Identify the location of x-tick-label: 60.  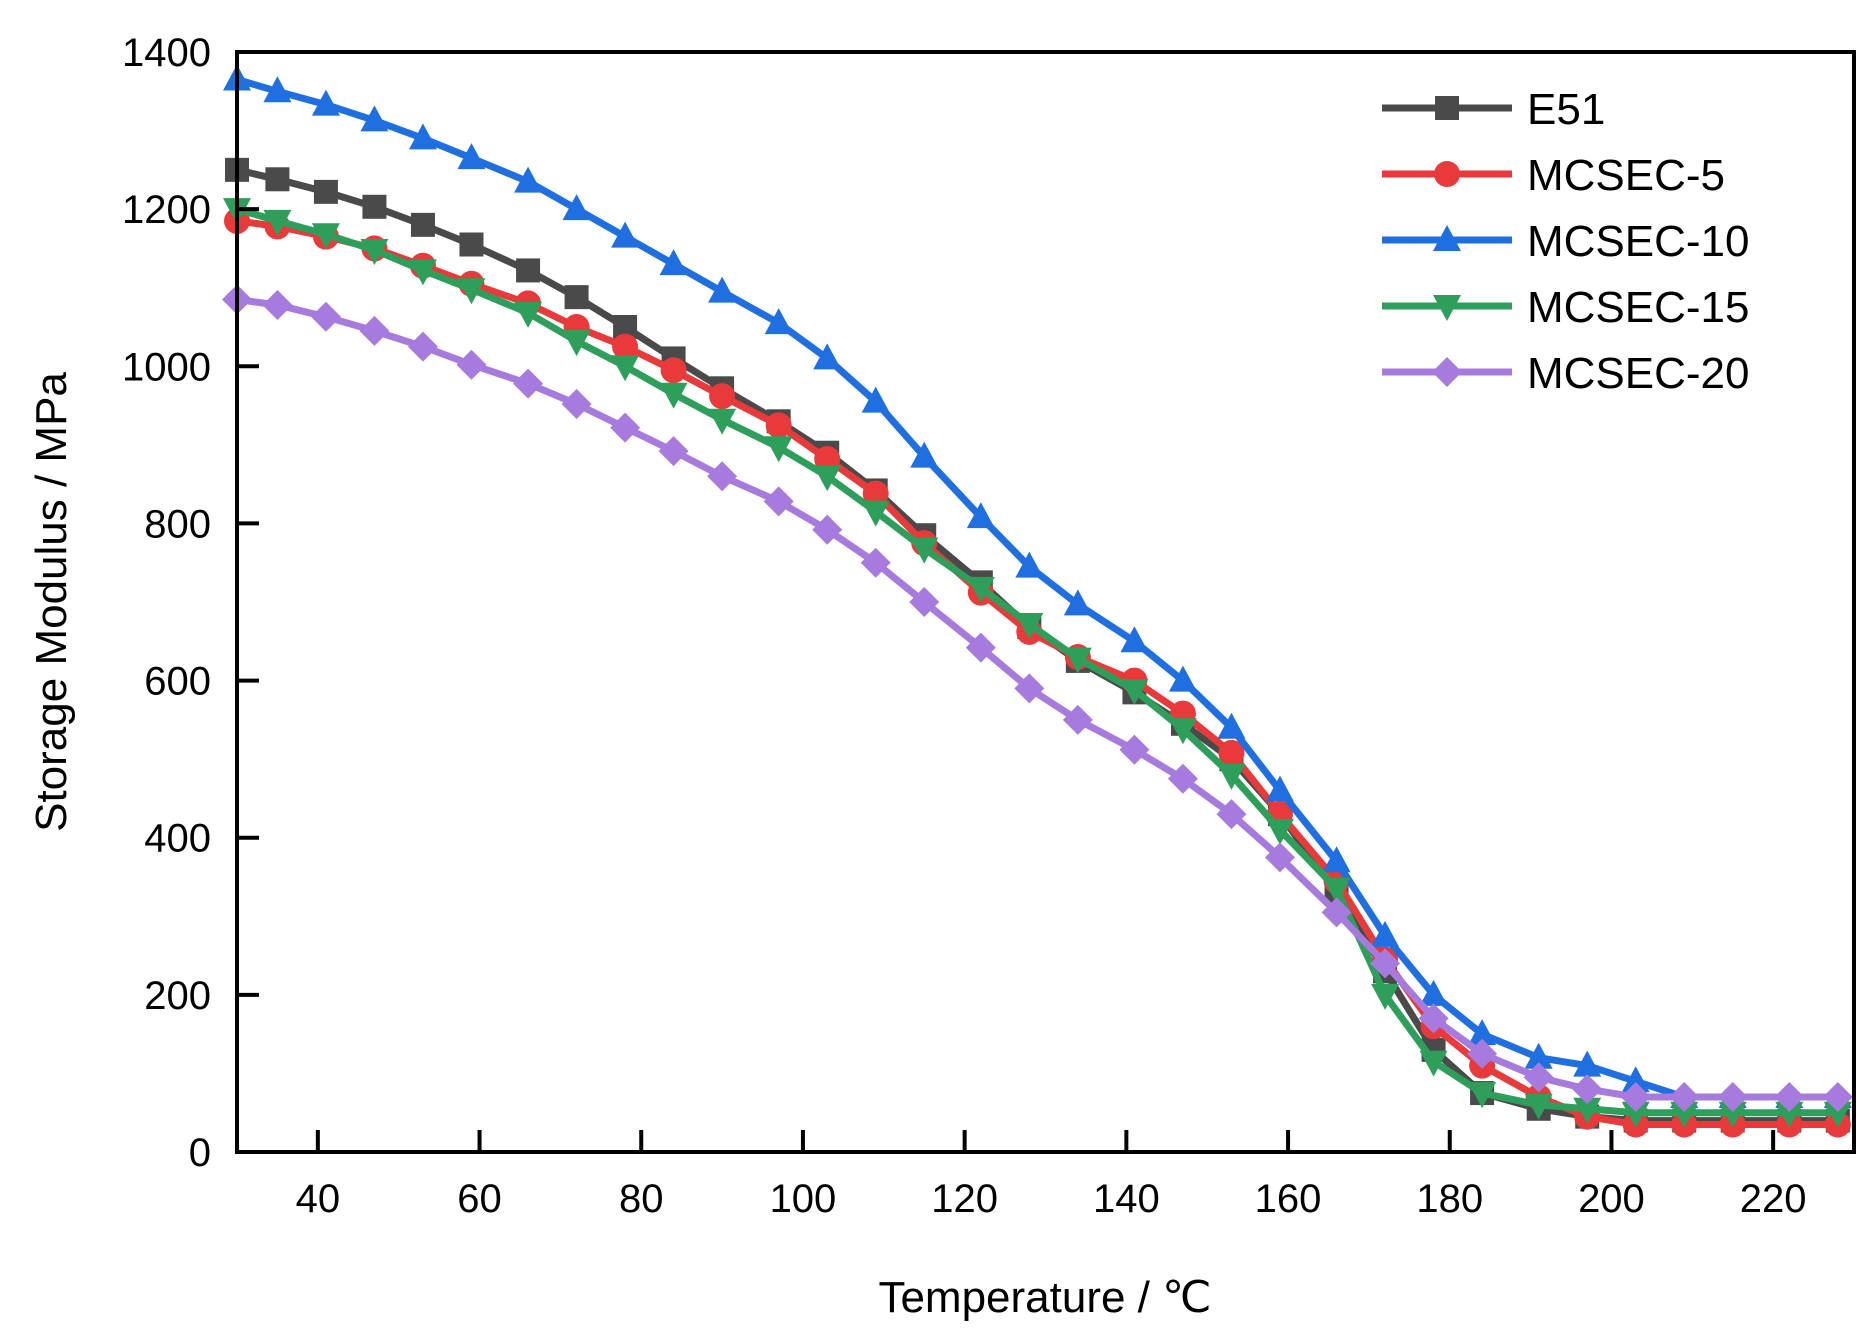
(479, 1199).